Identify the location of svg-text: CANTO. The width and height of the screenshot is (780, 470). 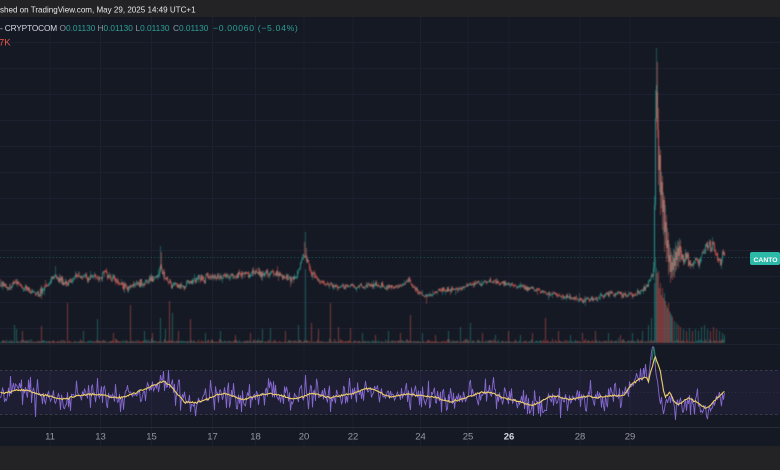
(766, 260).